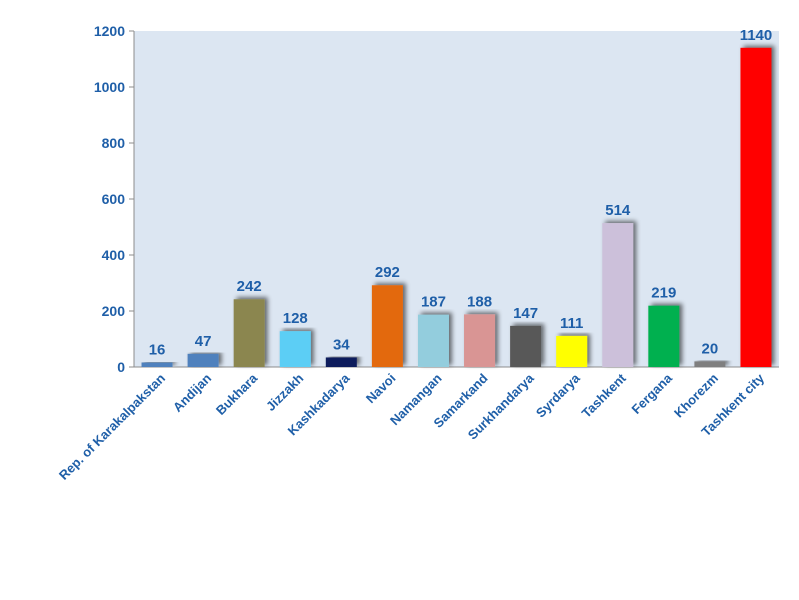  I want to click on x-tick-label: Fergana, so click(652, 393).